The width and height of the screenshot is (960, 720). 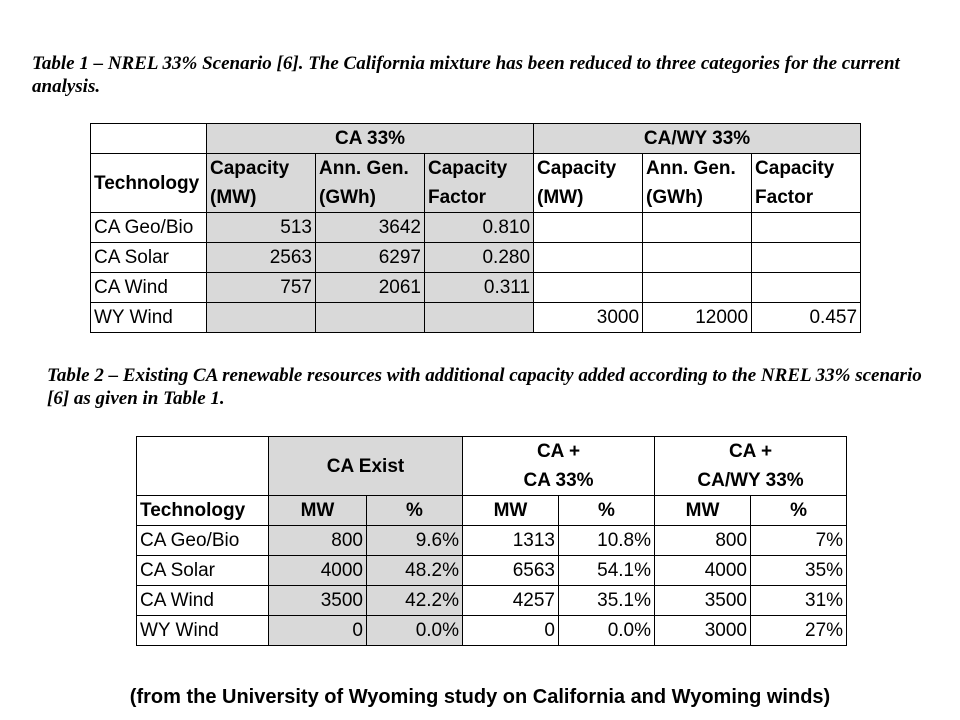 What do you see at coordinates (202, 510) in the screenshot?
I see `table2-header-technology: Technology` at bounding box center [202, 510].